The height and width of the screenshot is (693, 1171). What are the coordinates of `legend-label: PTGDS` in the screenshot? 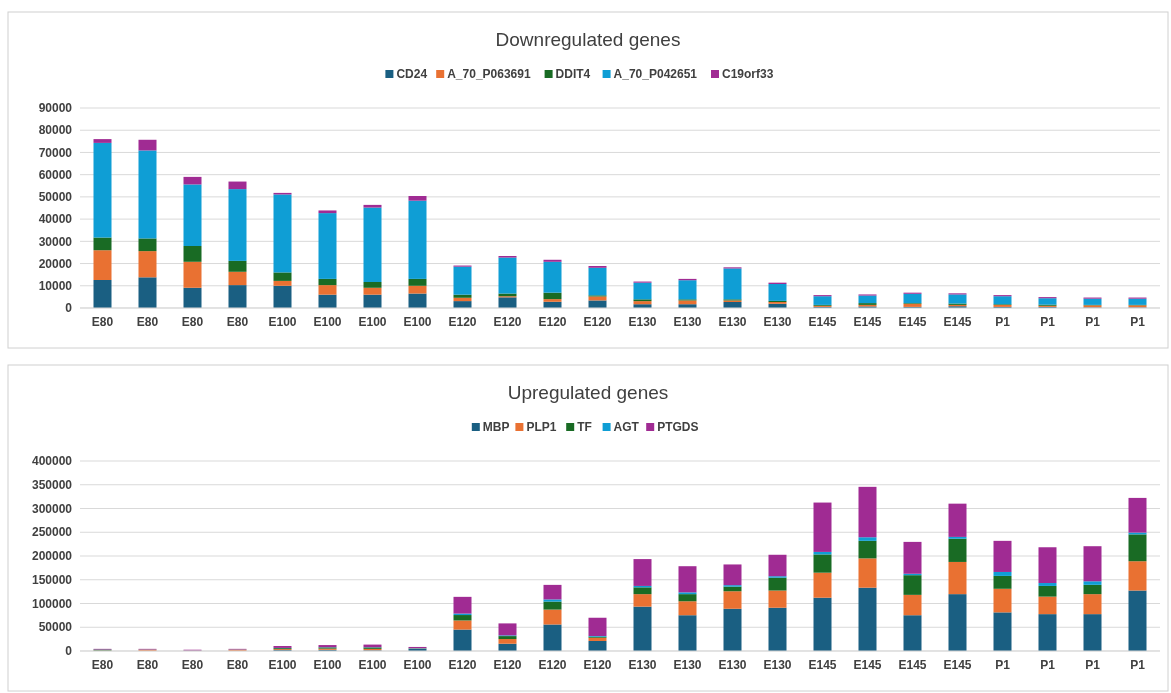 It's located at (678, 427).